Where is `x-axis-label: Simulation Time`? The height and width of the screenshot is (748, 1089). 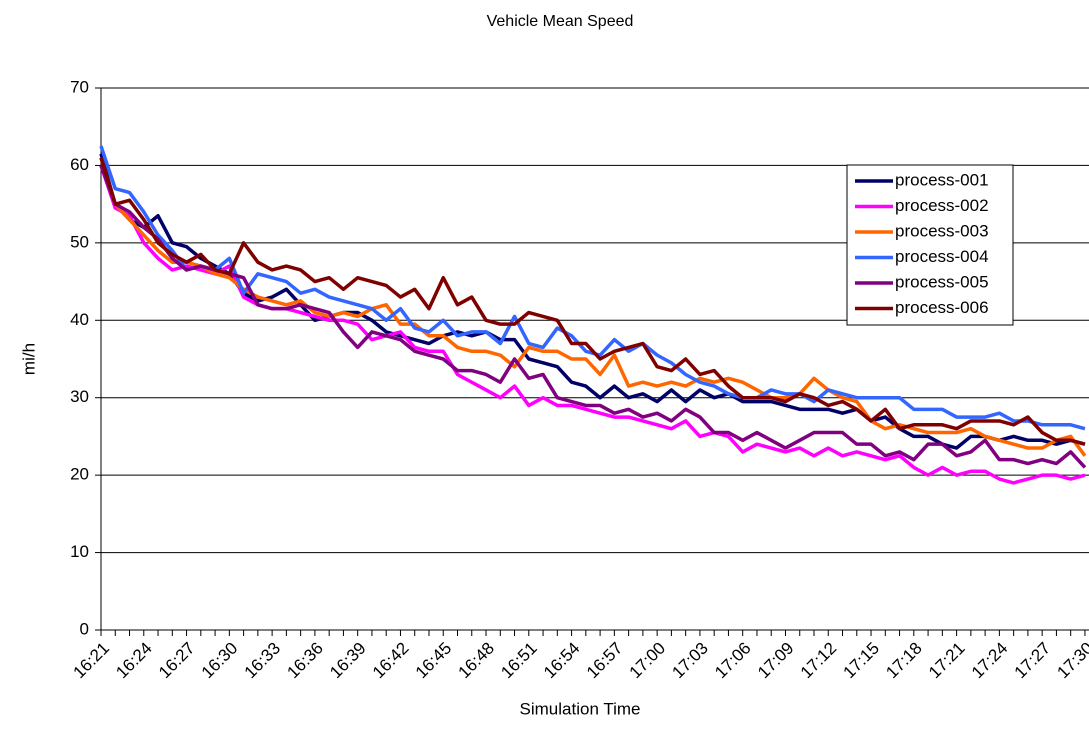 x-axis-label: Simulation Time is located at coordinates (580, 708).